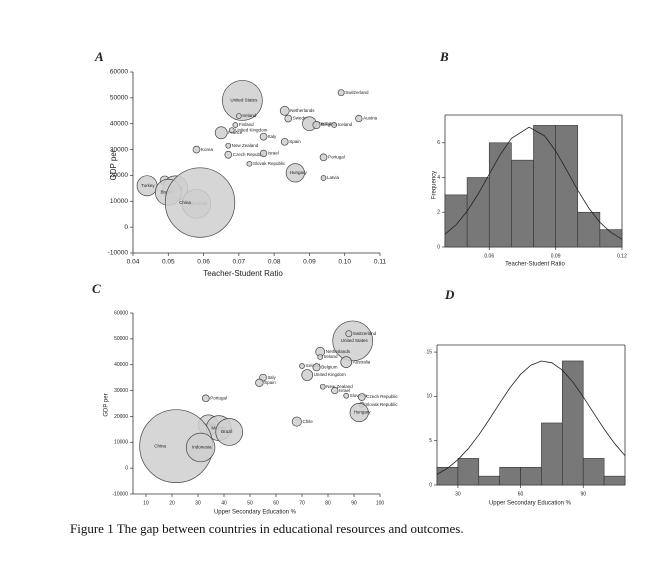 The width and height of the screenshot is (665, 577). I want to click on y-tick-label: 15, so click(429, 352).